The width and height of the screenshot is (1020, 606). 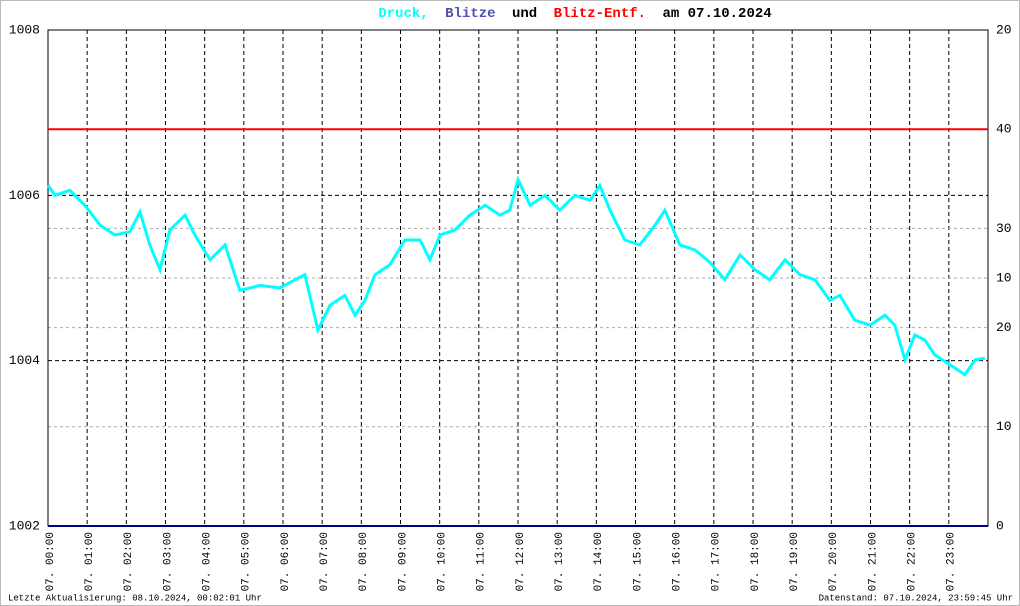 I want to click on x-tick-label: 07. 02:00, so click(x=129, y=561).